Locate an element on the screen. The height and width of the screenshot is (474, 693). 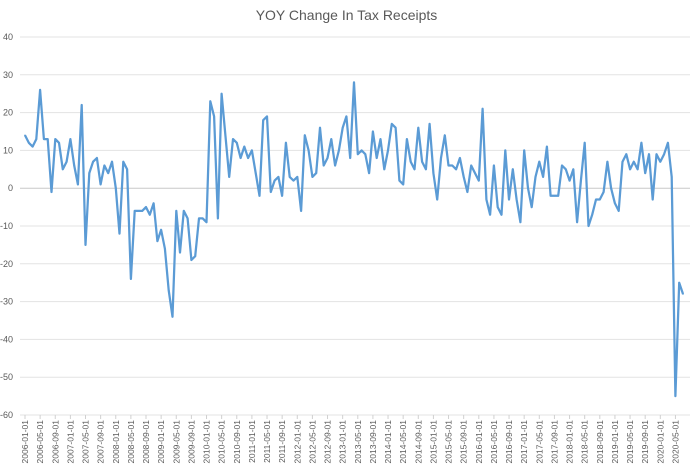
x-tick-label: 2008-05-01 is located at coordinates (131, 442).